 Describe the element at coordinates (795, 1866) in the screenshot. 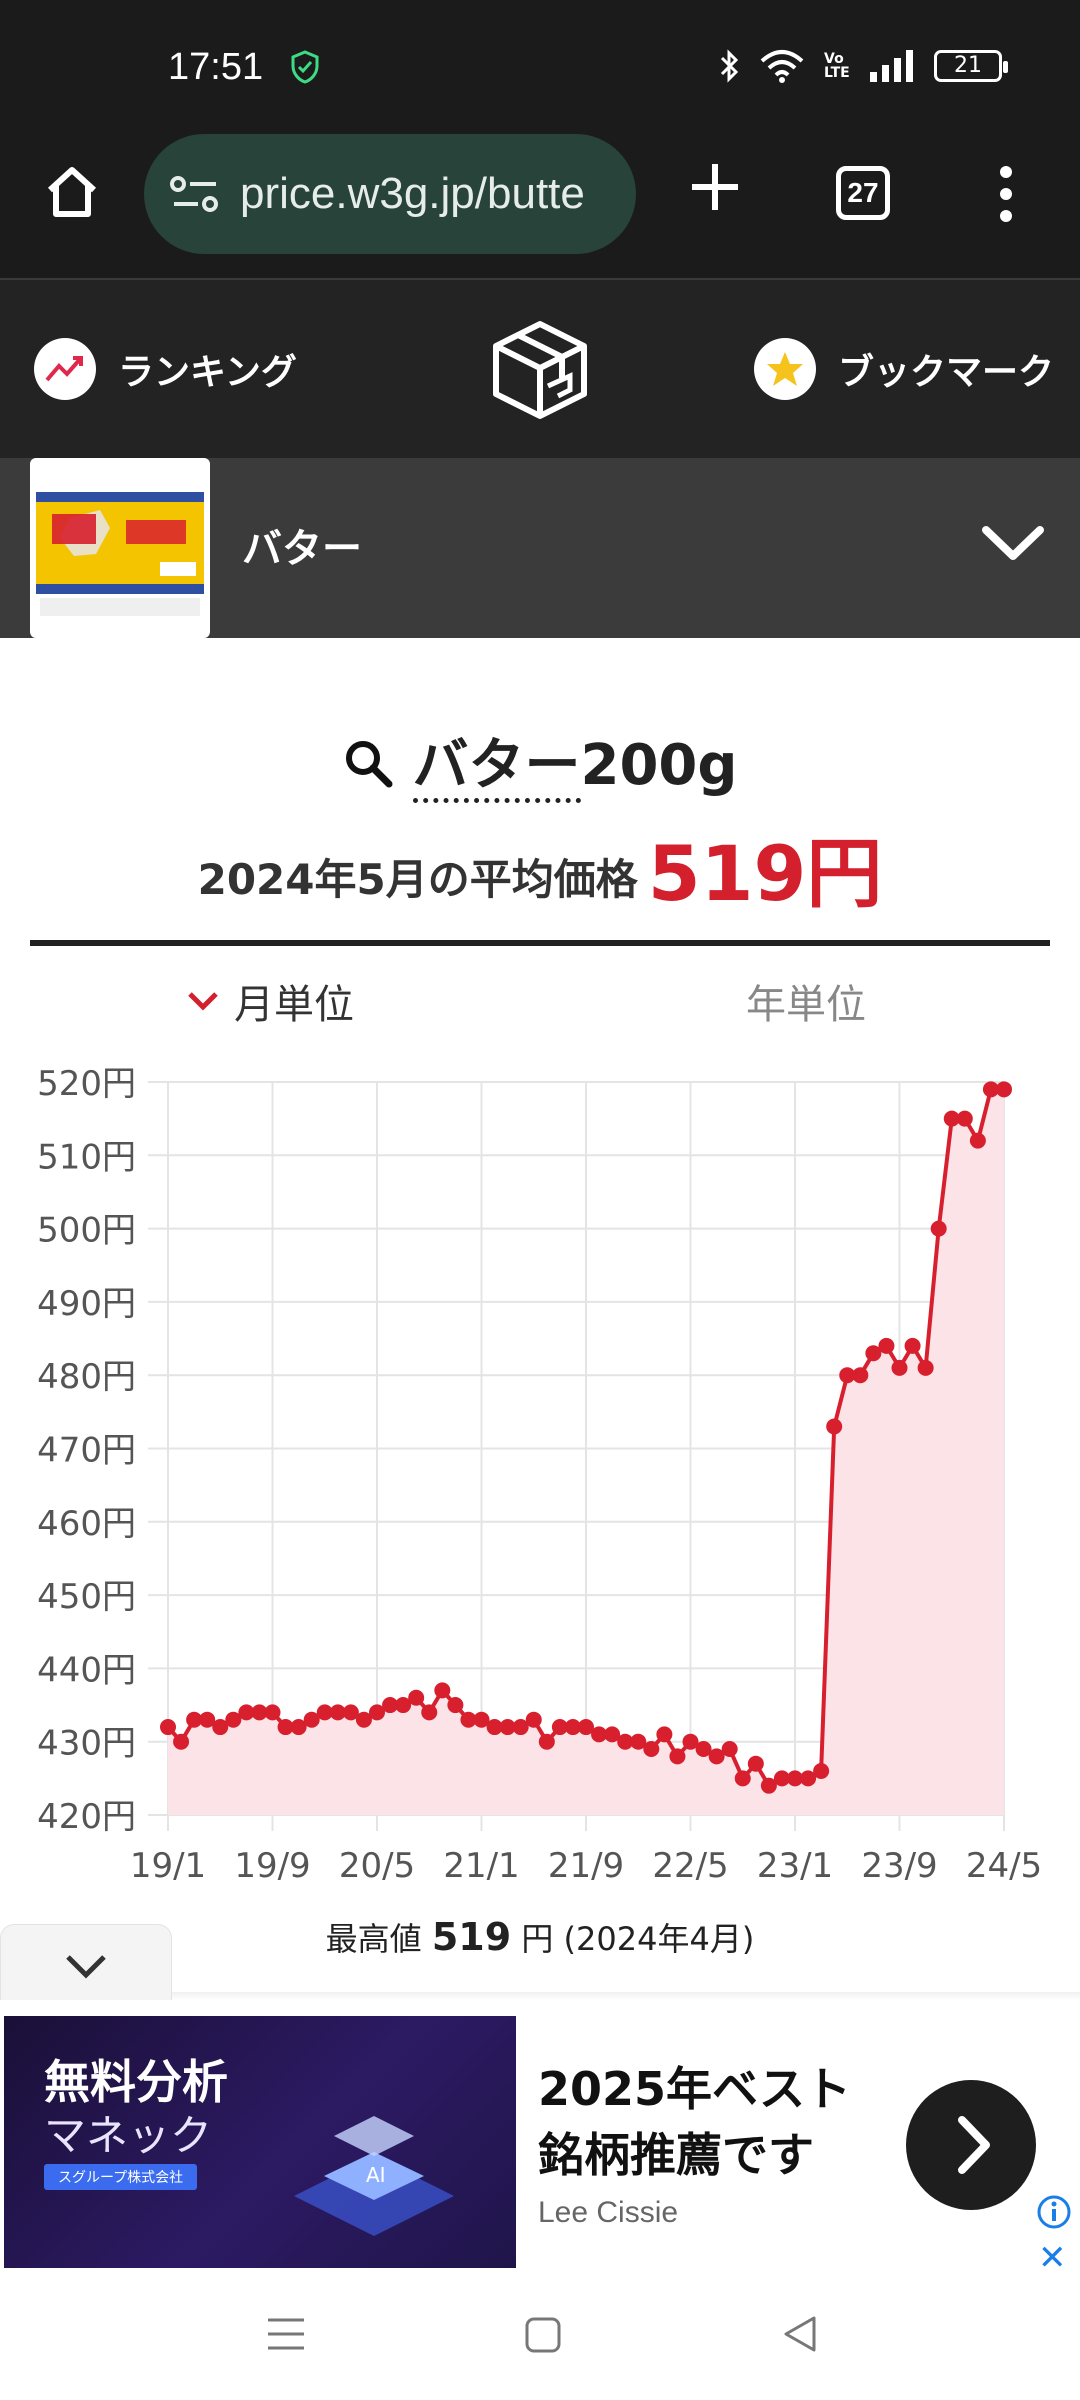

I see `x-tick-label: 23/1` at that location.